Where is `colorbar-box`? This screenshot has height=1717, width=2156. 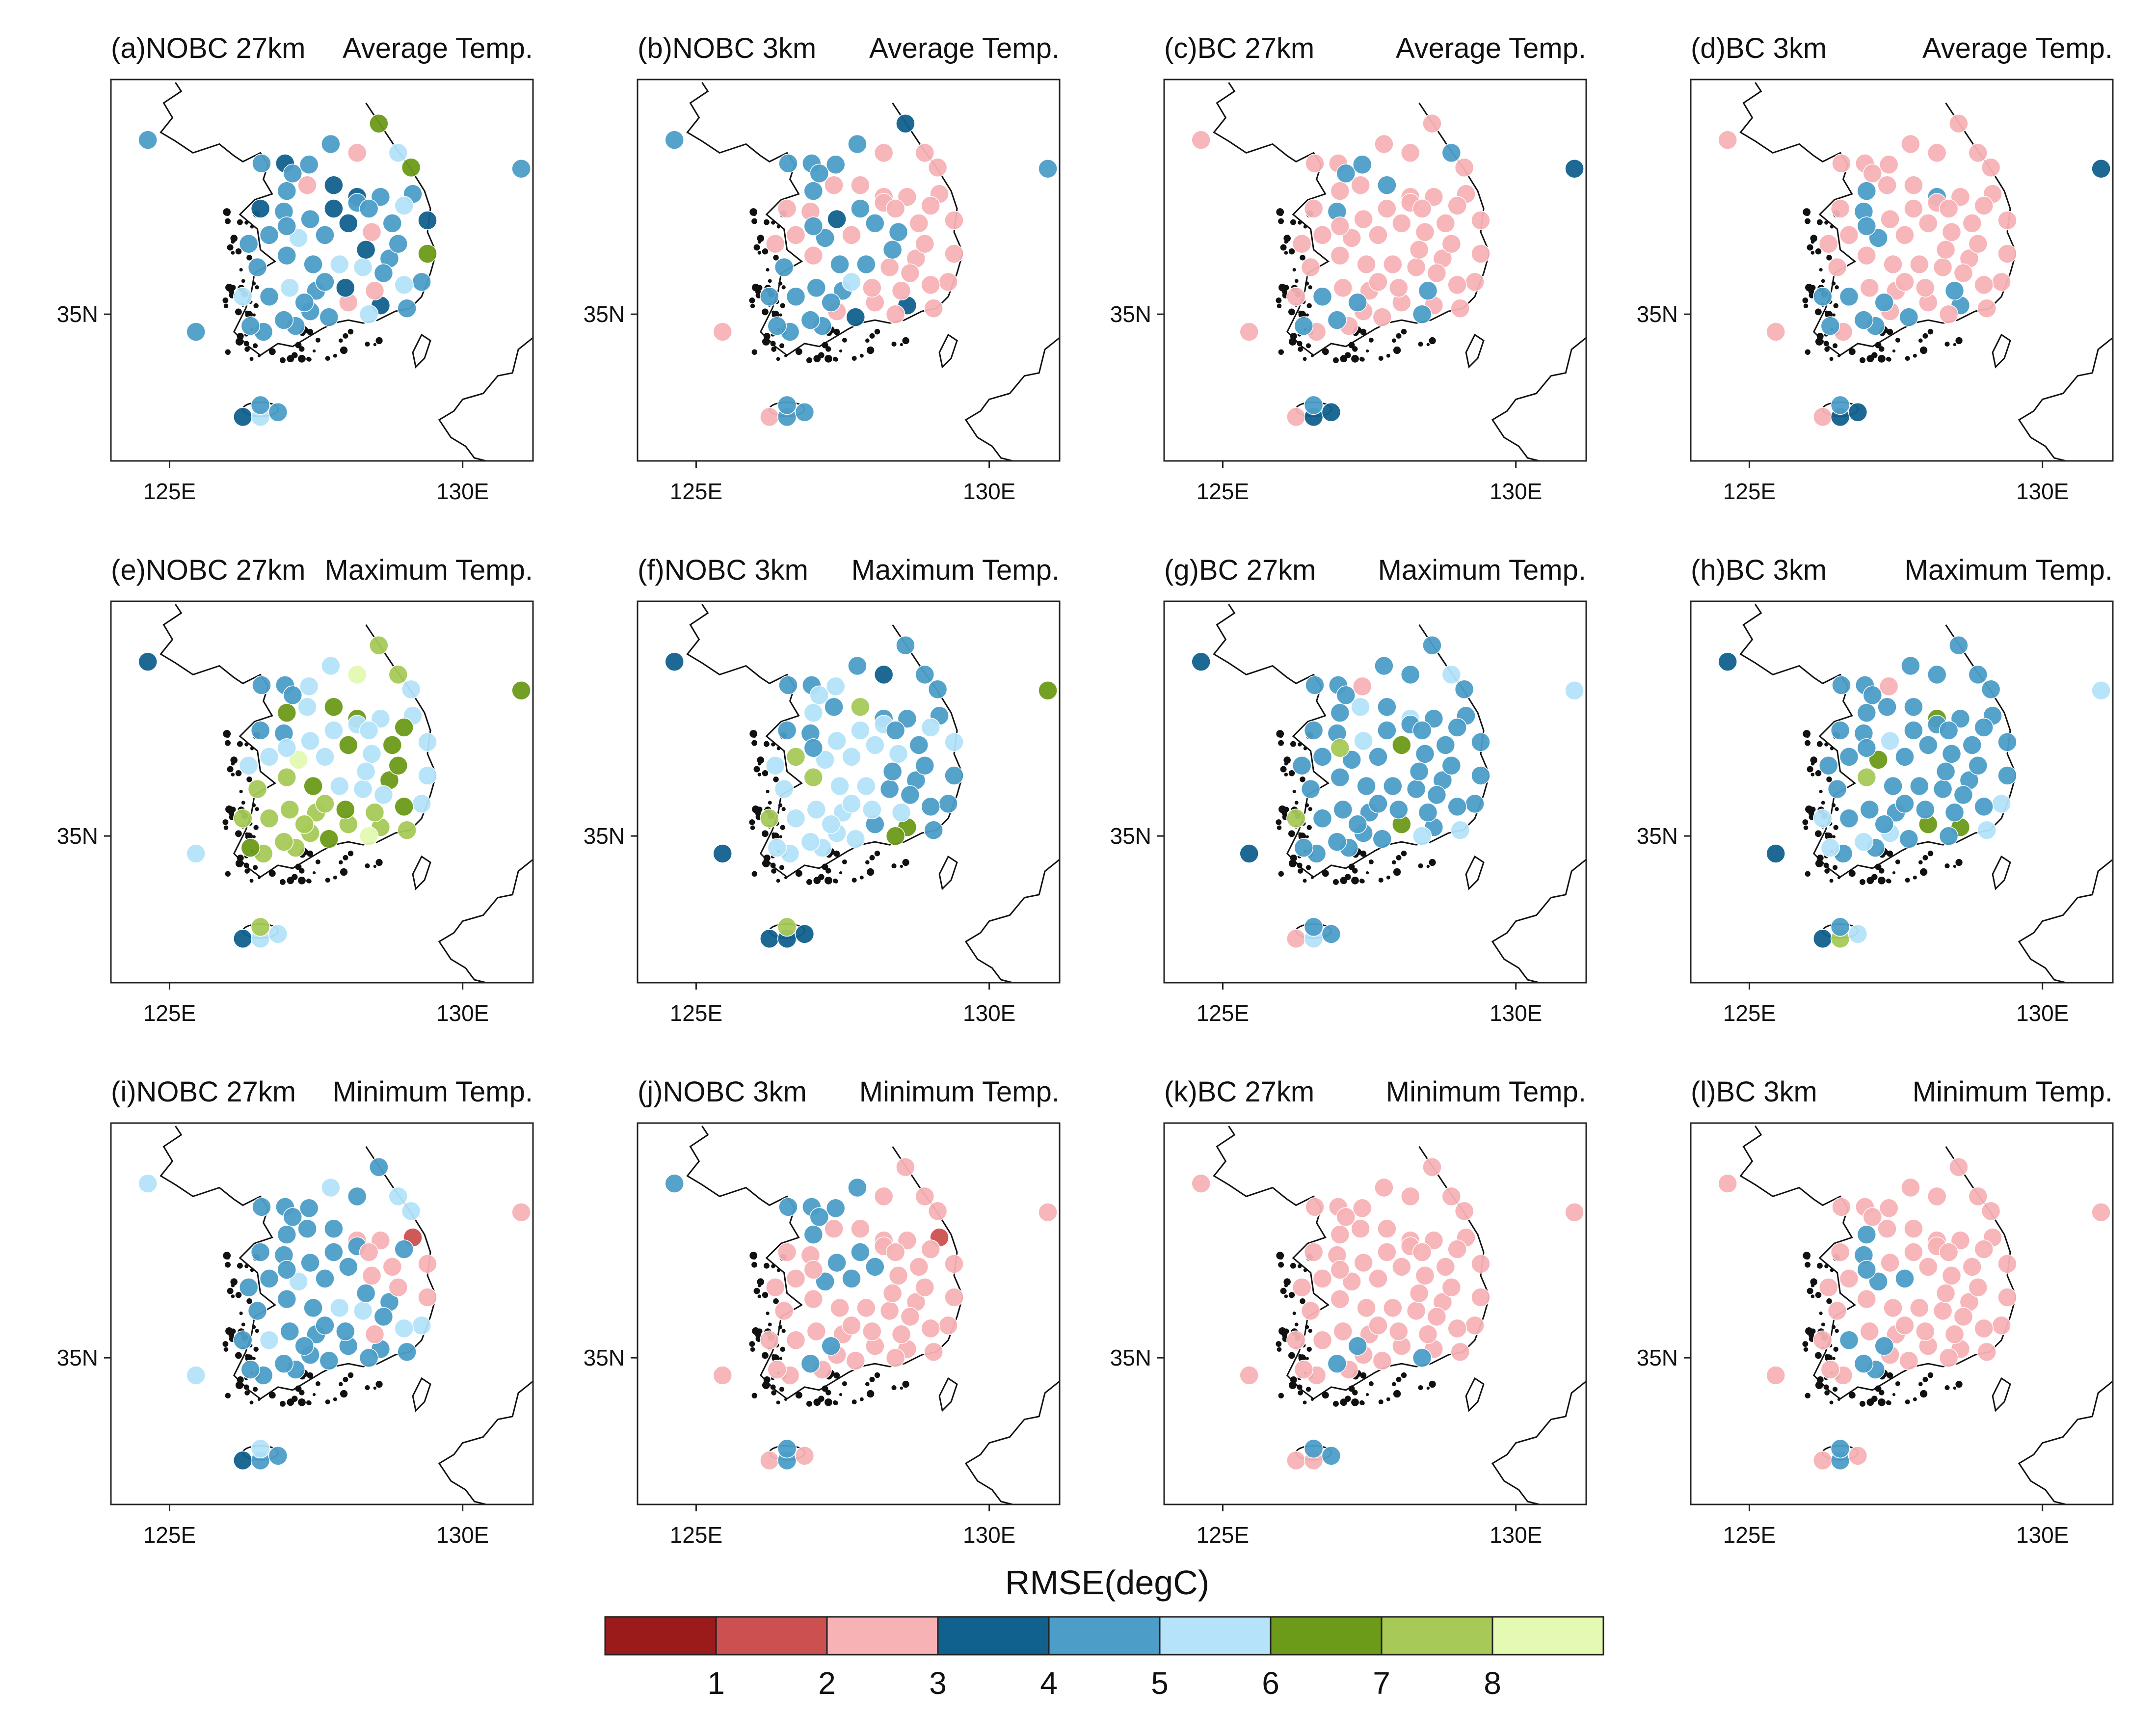
colorbar-box is located at coordinates (1215, 1636).